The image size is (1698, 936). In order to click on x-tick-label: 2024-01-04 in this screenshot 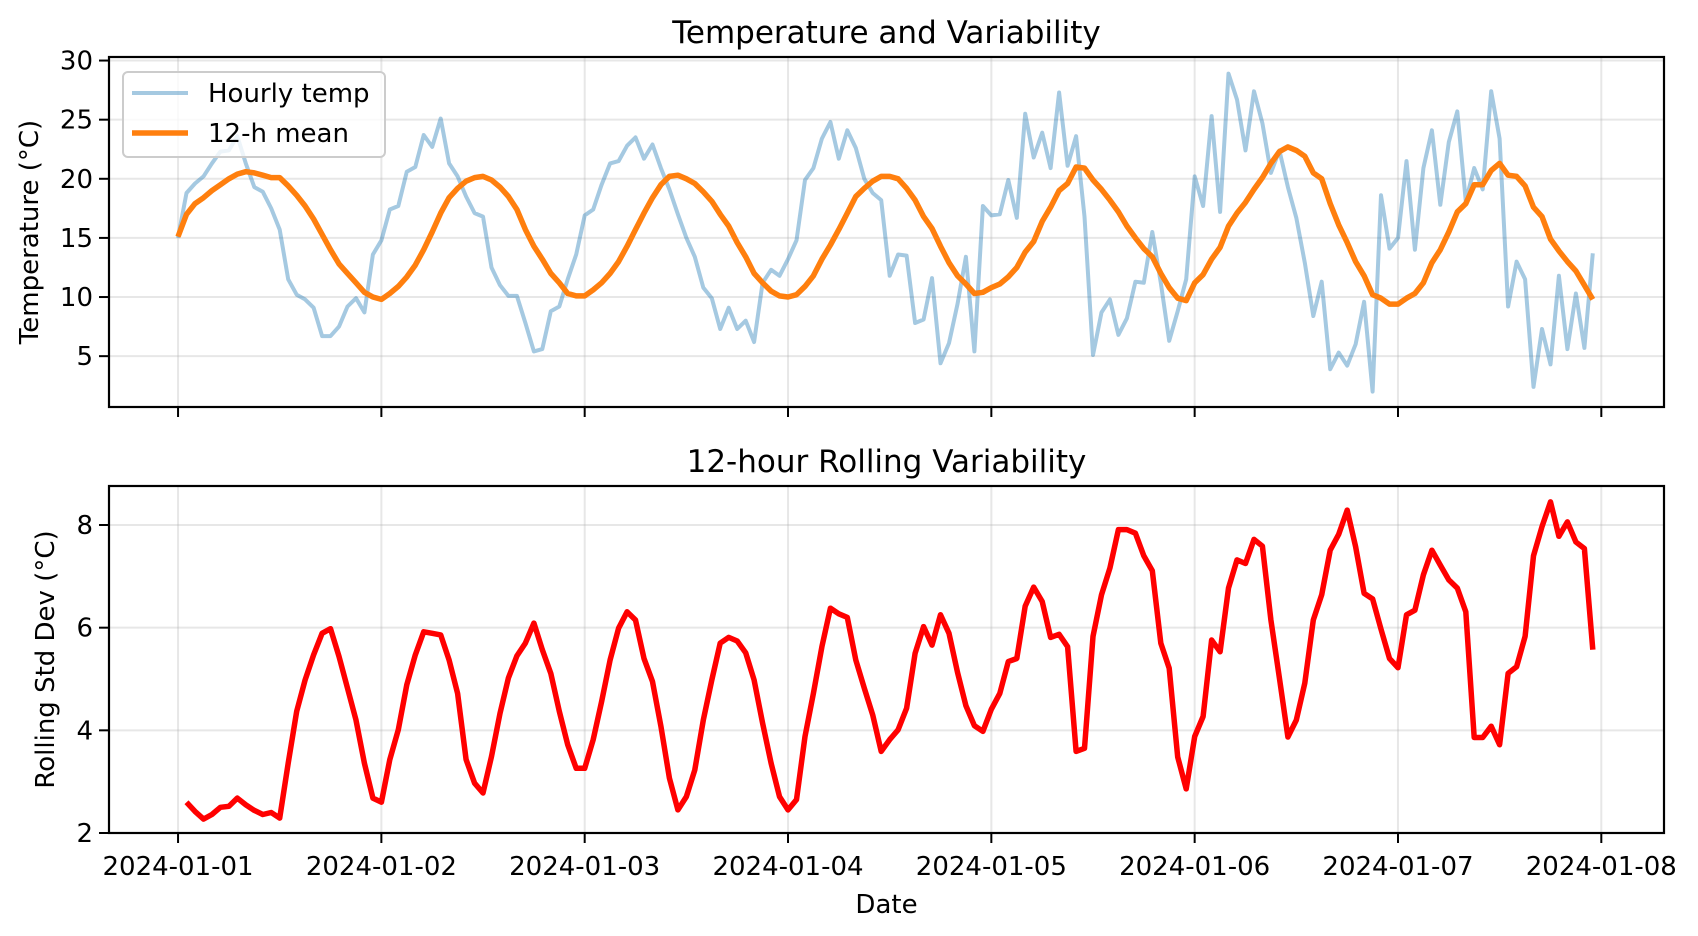, I will do `click(787, 867)`.